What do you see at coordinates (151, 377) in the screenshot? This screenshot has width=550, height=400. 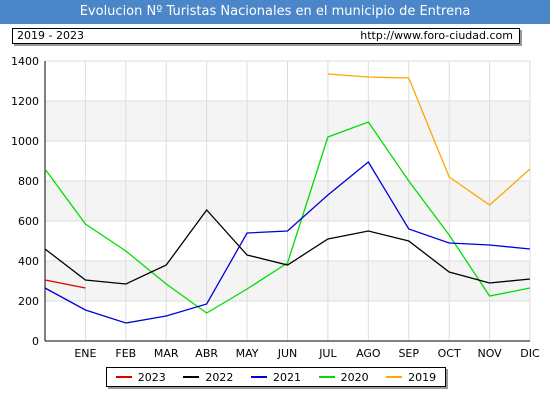 I see `legend-label: 2023` at bounding box center [151, 377].